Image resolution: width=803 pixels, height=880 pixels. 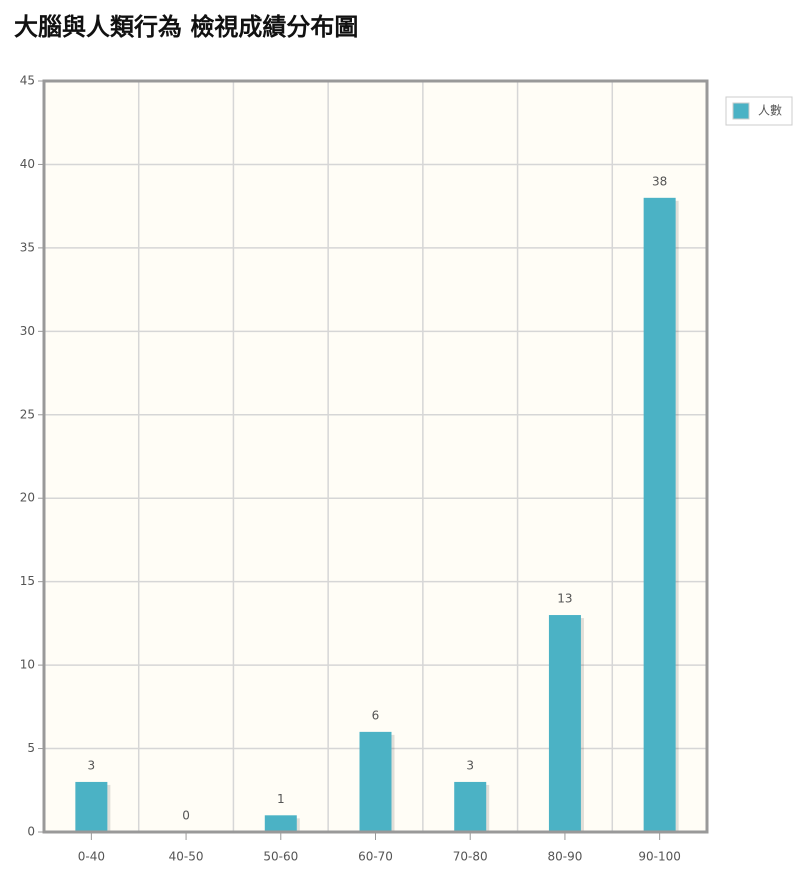 I want to click on value-label: 38, so click(x=659, y=181).